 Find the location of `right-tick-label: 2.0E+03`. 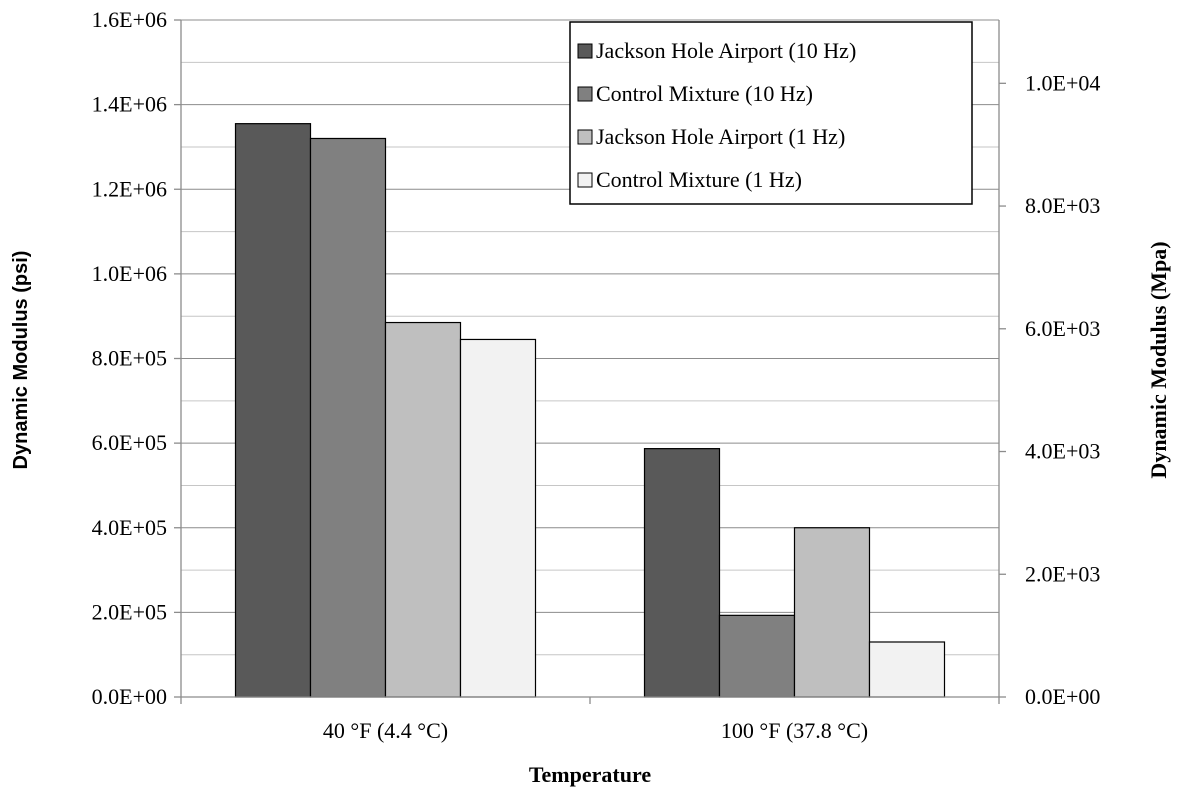

right-tick-label: 2.0E+03 is located at coordinates (1062, 573).